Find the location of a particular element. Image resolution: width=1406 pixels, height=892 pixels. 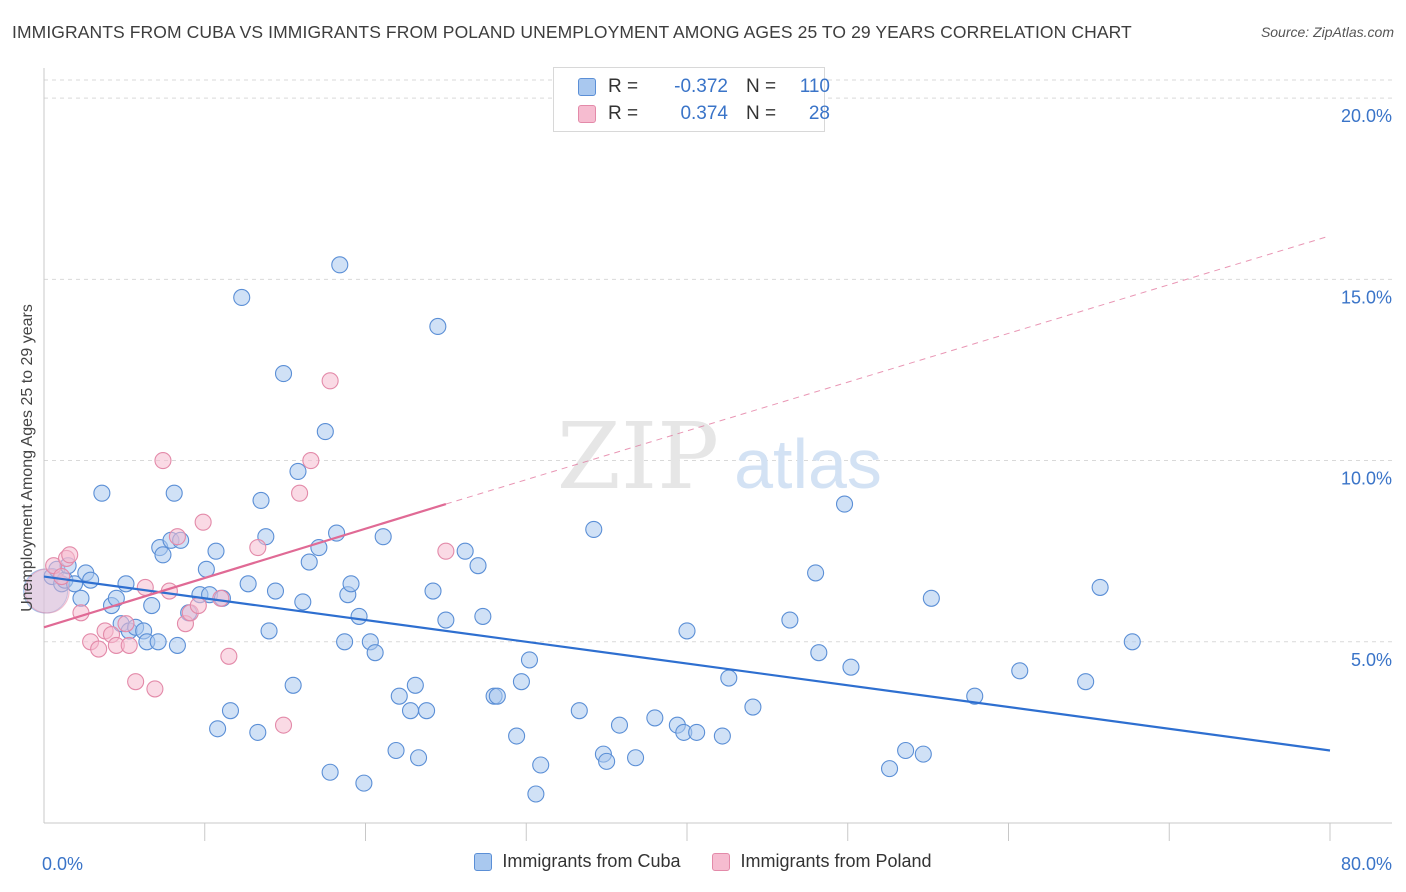

legend-row-cuba: R = -0.372 N = 110 is located at coordinates (704, 87).